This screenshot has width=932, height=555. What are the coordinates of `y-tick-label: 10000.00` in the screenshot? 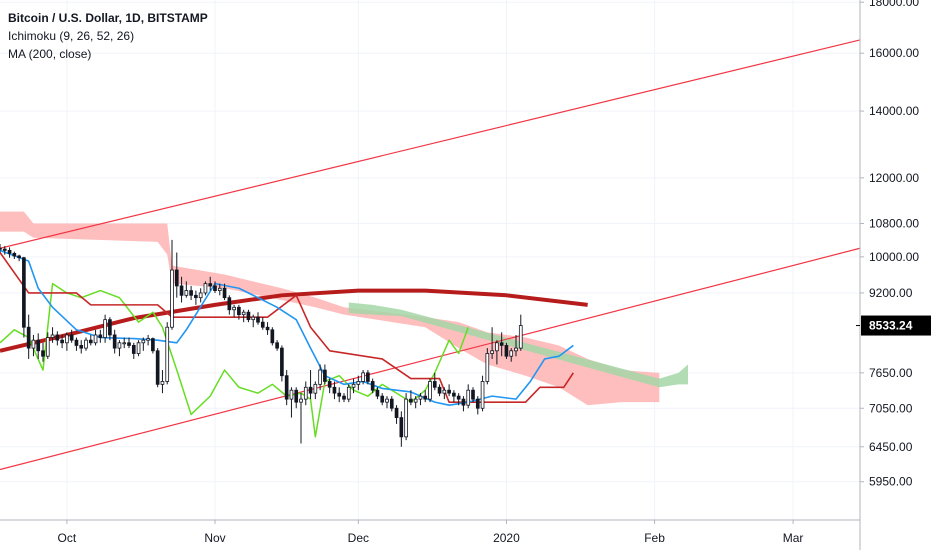 It's located at (894, 257).